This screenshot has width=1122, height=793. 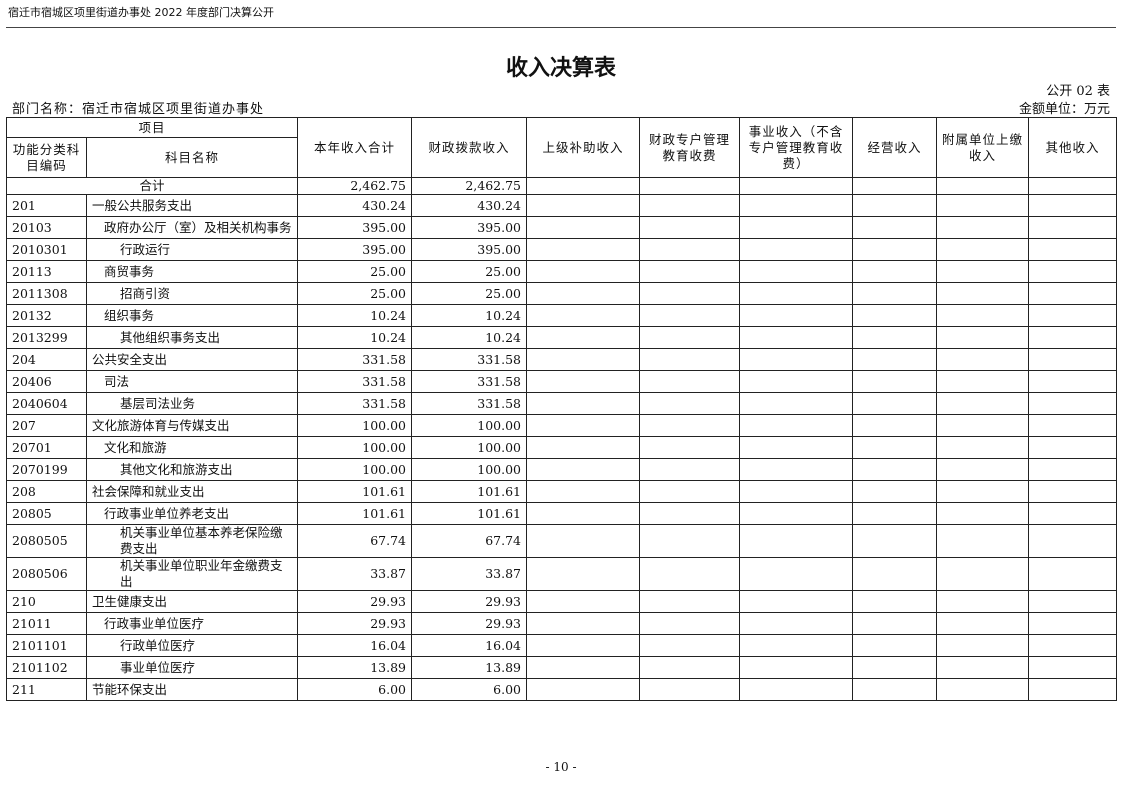 I want to click on page-title: 收入决算表, so click(x=560, y=68).